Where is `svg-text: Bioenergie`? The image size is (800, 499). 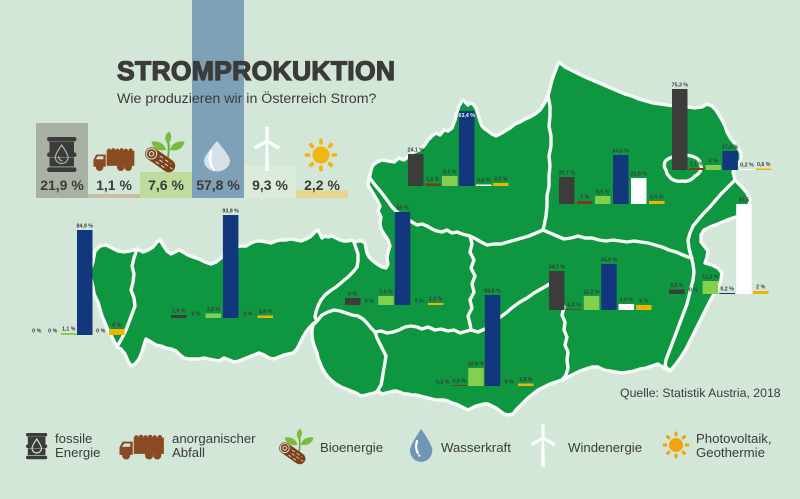 svg-text: Bioenergie is located at coordinates (351, 447).